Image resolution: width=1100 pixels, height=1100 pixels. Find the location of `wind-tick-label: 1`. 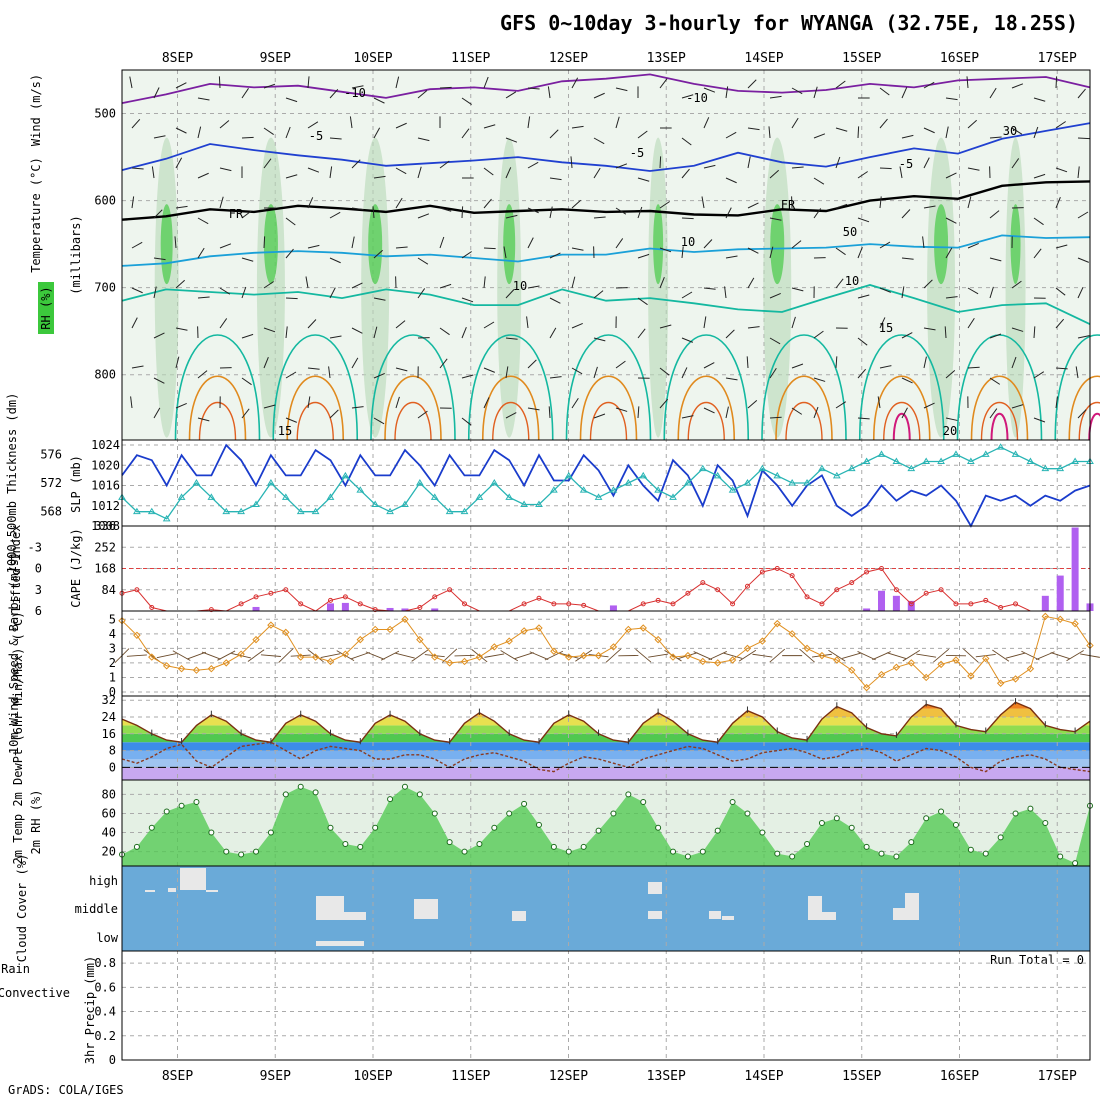

wind-tick-label: 1 is located at coordinates (112, 677).